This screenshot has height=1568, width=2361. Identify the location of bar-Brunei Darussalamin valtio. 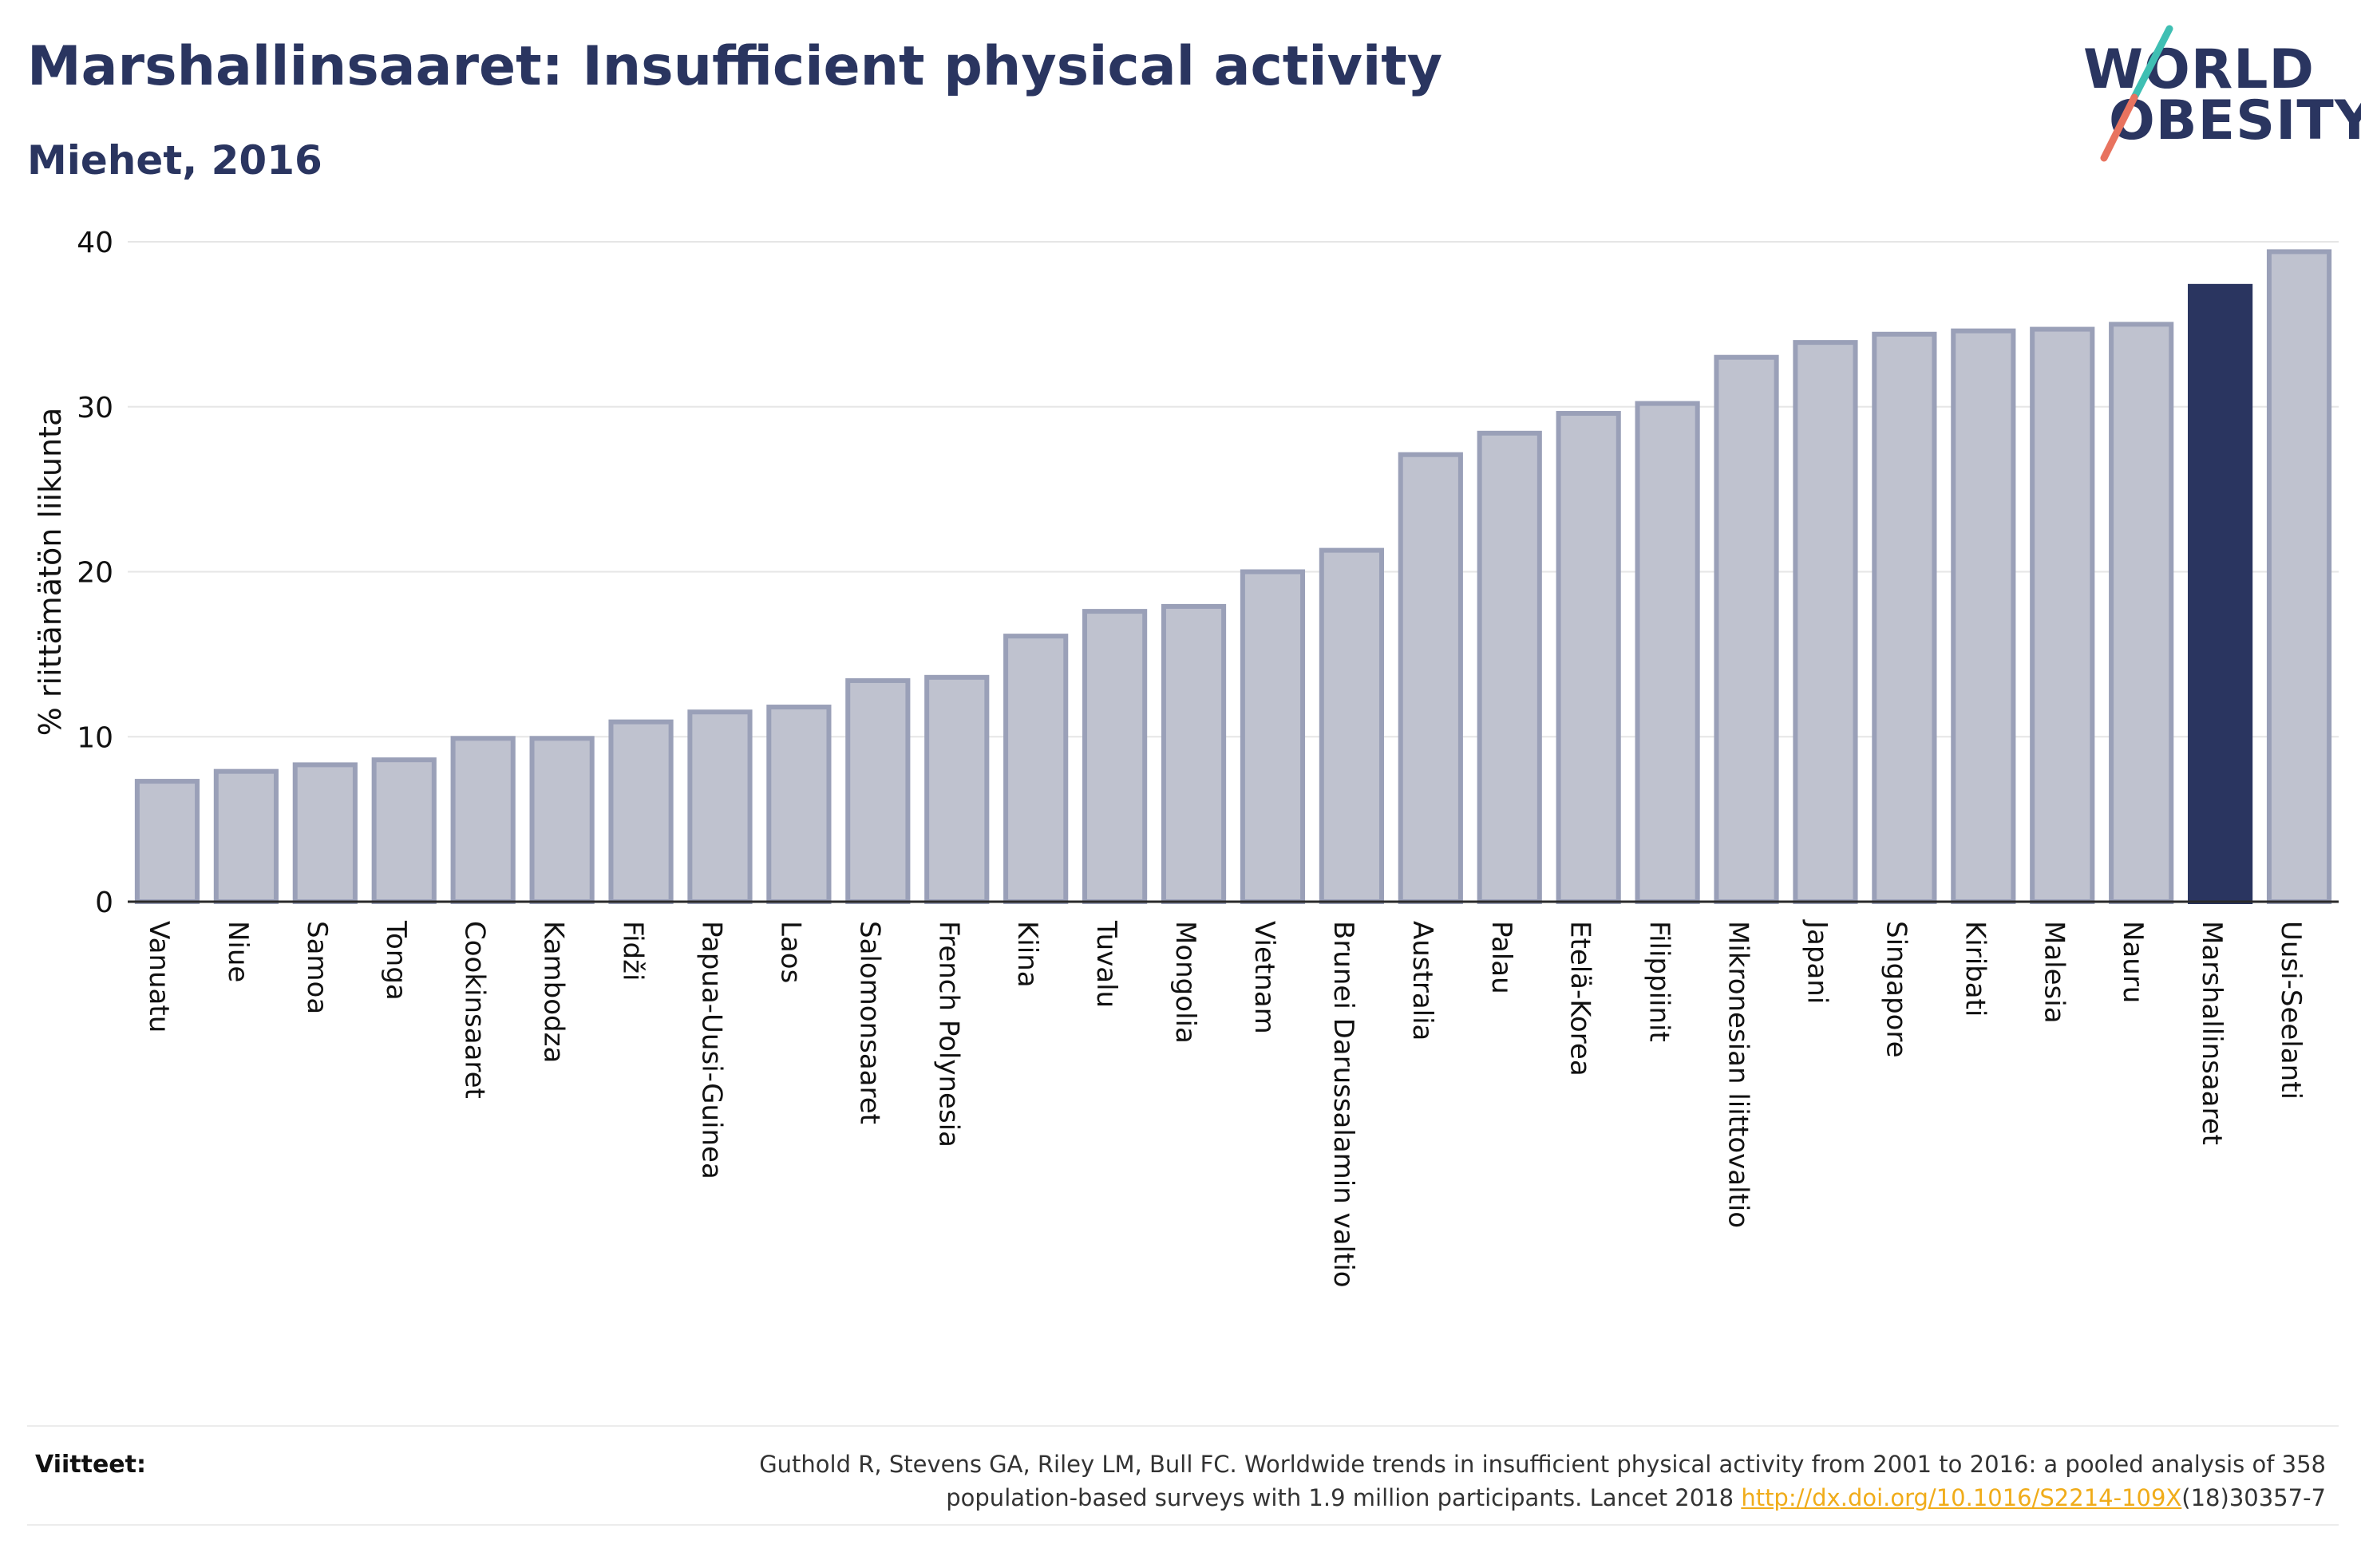
(1351, 725).